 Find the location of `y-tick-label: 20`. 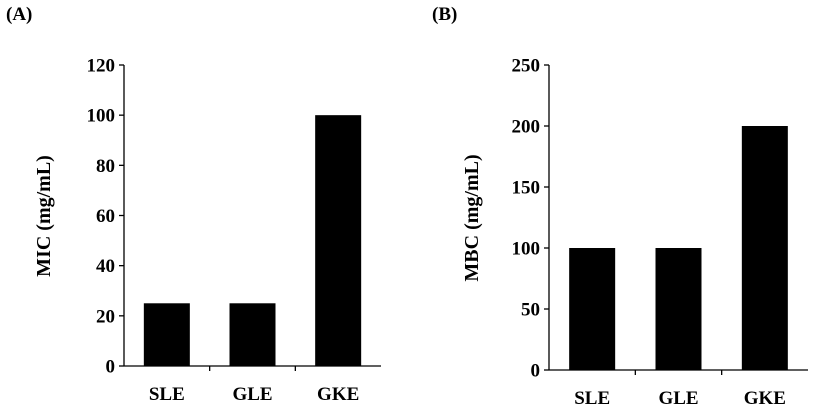

y-tick-label: 20 is located at coordinates (105, 316).